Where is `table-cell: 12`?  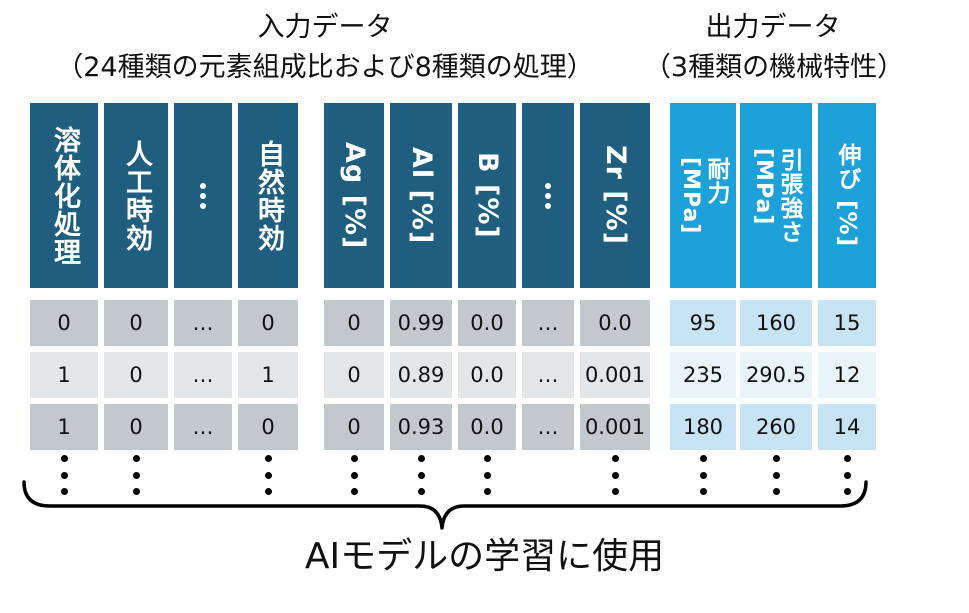 table-cell: 12 is located at coordinates (847, 375).